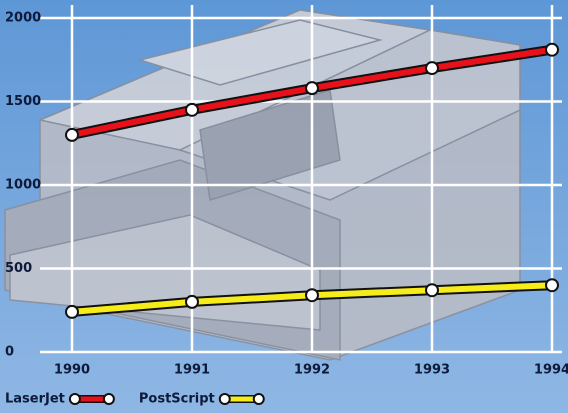 This screenshot has height=413, width=568. I want to click on x-tick-label: 1992, so click(312, 370).